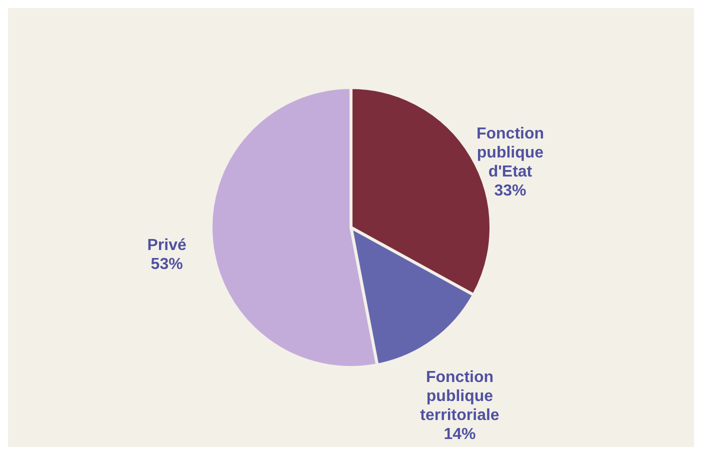  I want to click on data-label: 14%, so click(460, 435).